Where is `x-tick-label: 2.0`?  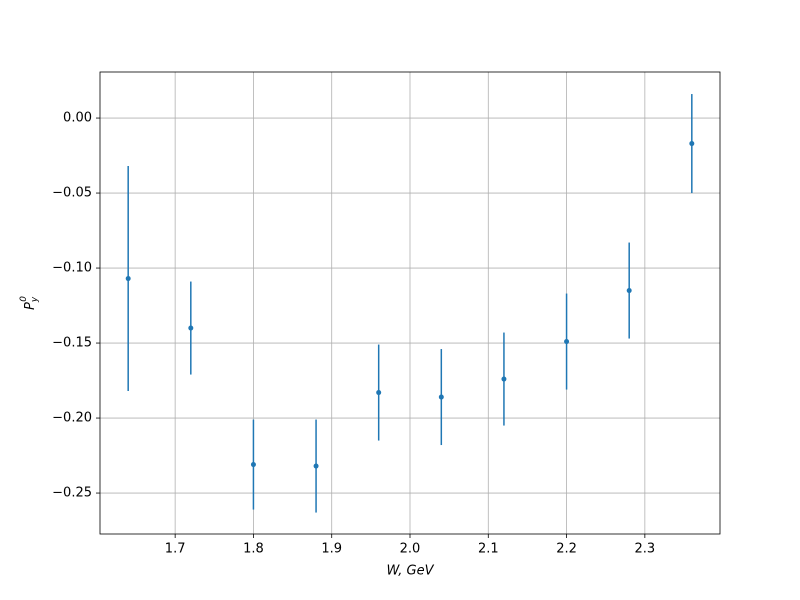
x-tick-label: 2.0 is located at coordinates (410, 549).